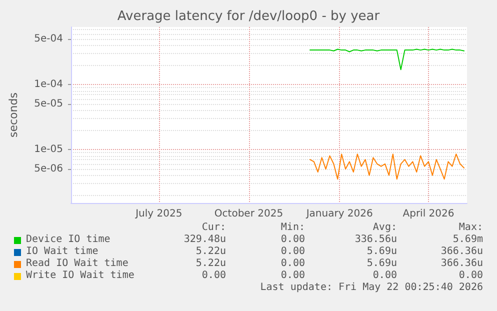 The height and width of the screenshot is (311, 497). What do you see at coordinates (428, 214) in the screenshot?
I see `x-tick-label: April 2026` at bounding box center [428, 214].